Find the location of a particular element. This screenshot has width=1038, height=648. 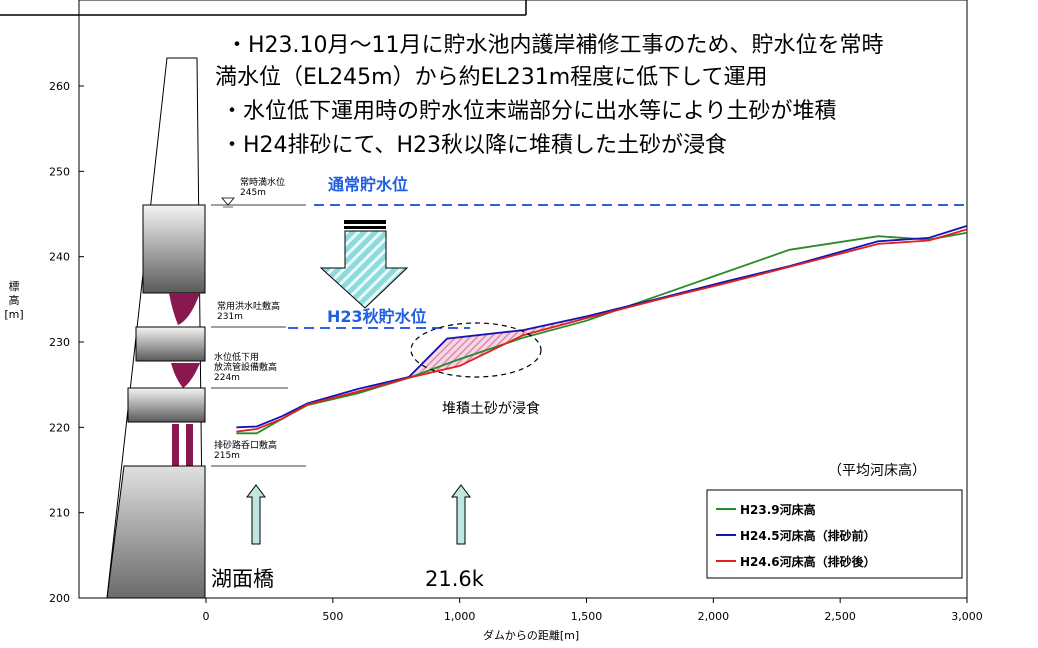

dam-base is located at coordinates (156, 532).